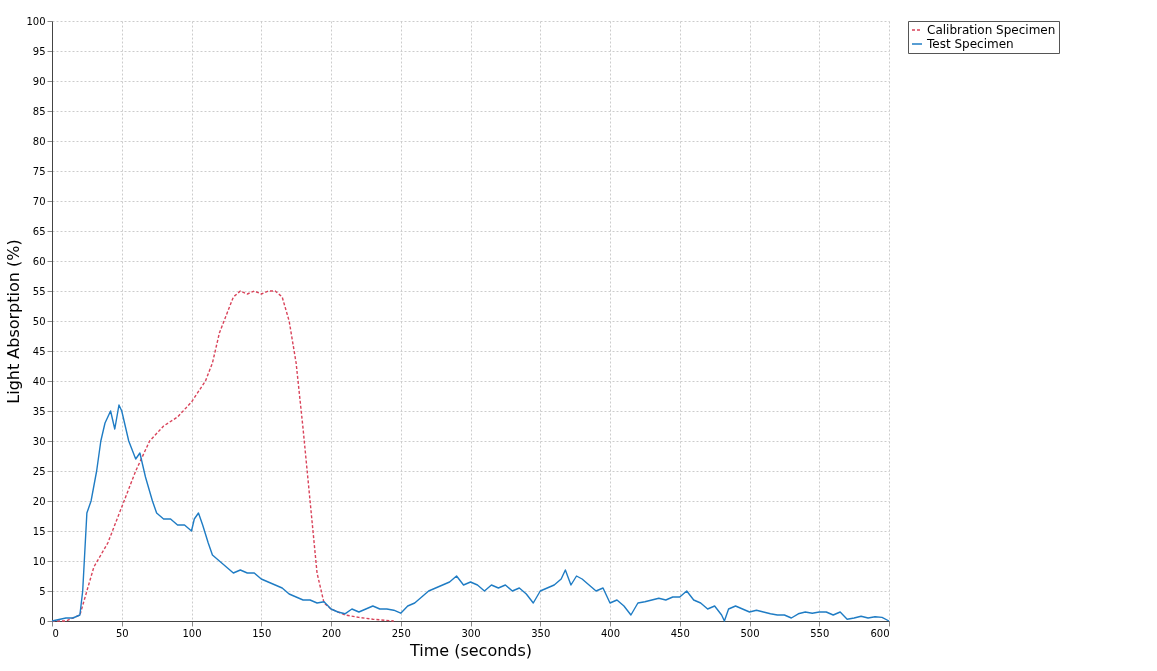  What do you see at coordinates (39, 141) in the screenshot?
I see `y-tick-label: 80` at bounding box center [39, 141].